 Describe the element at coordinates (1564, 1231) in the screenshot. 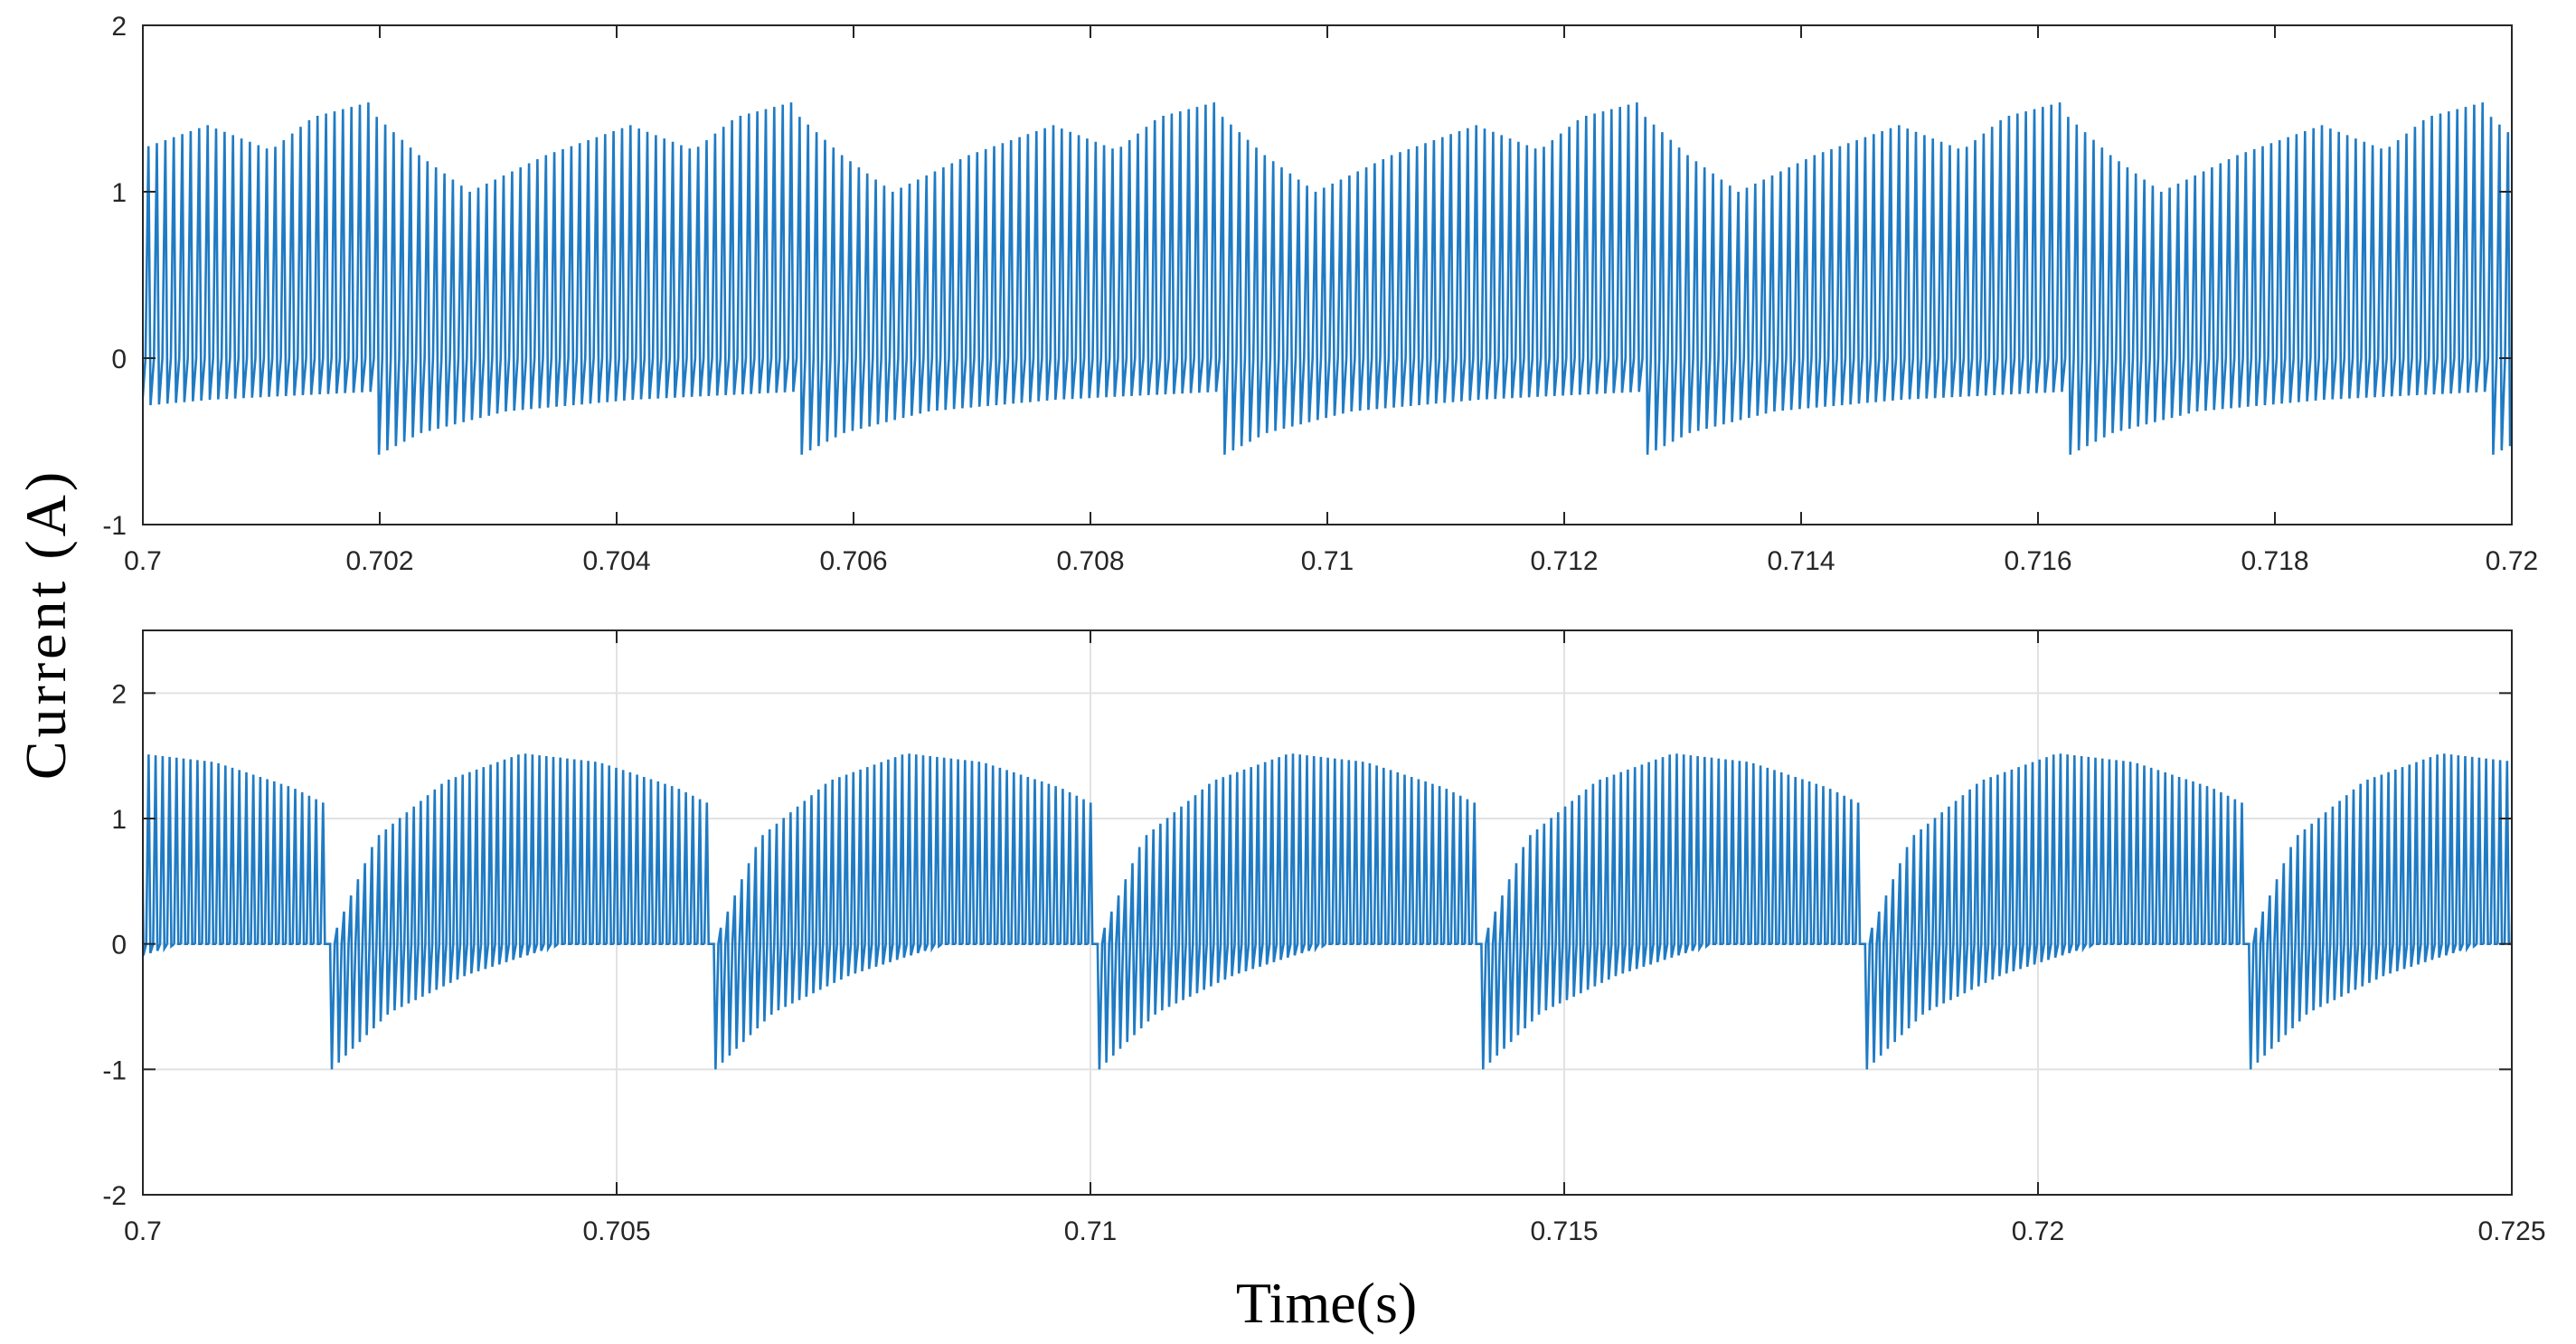

I see `x-tick-label: 0.715` at that location.